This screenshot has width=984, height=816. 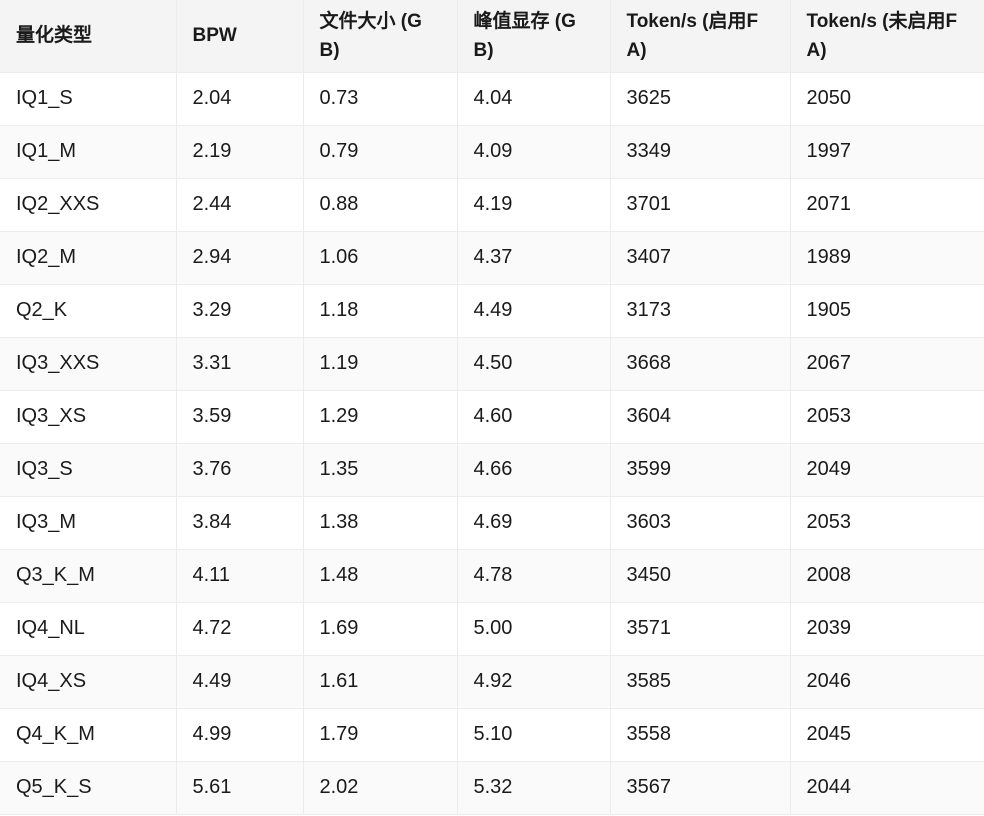 I want to click on table-cell: 2045, so click(x=887, y=735).